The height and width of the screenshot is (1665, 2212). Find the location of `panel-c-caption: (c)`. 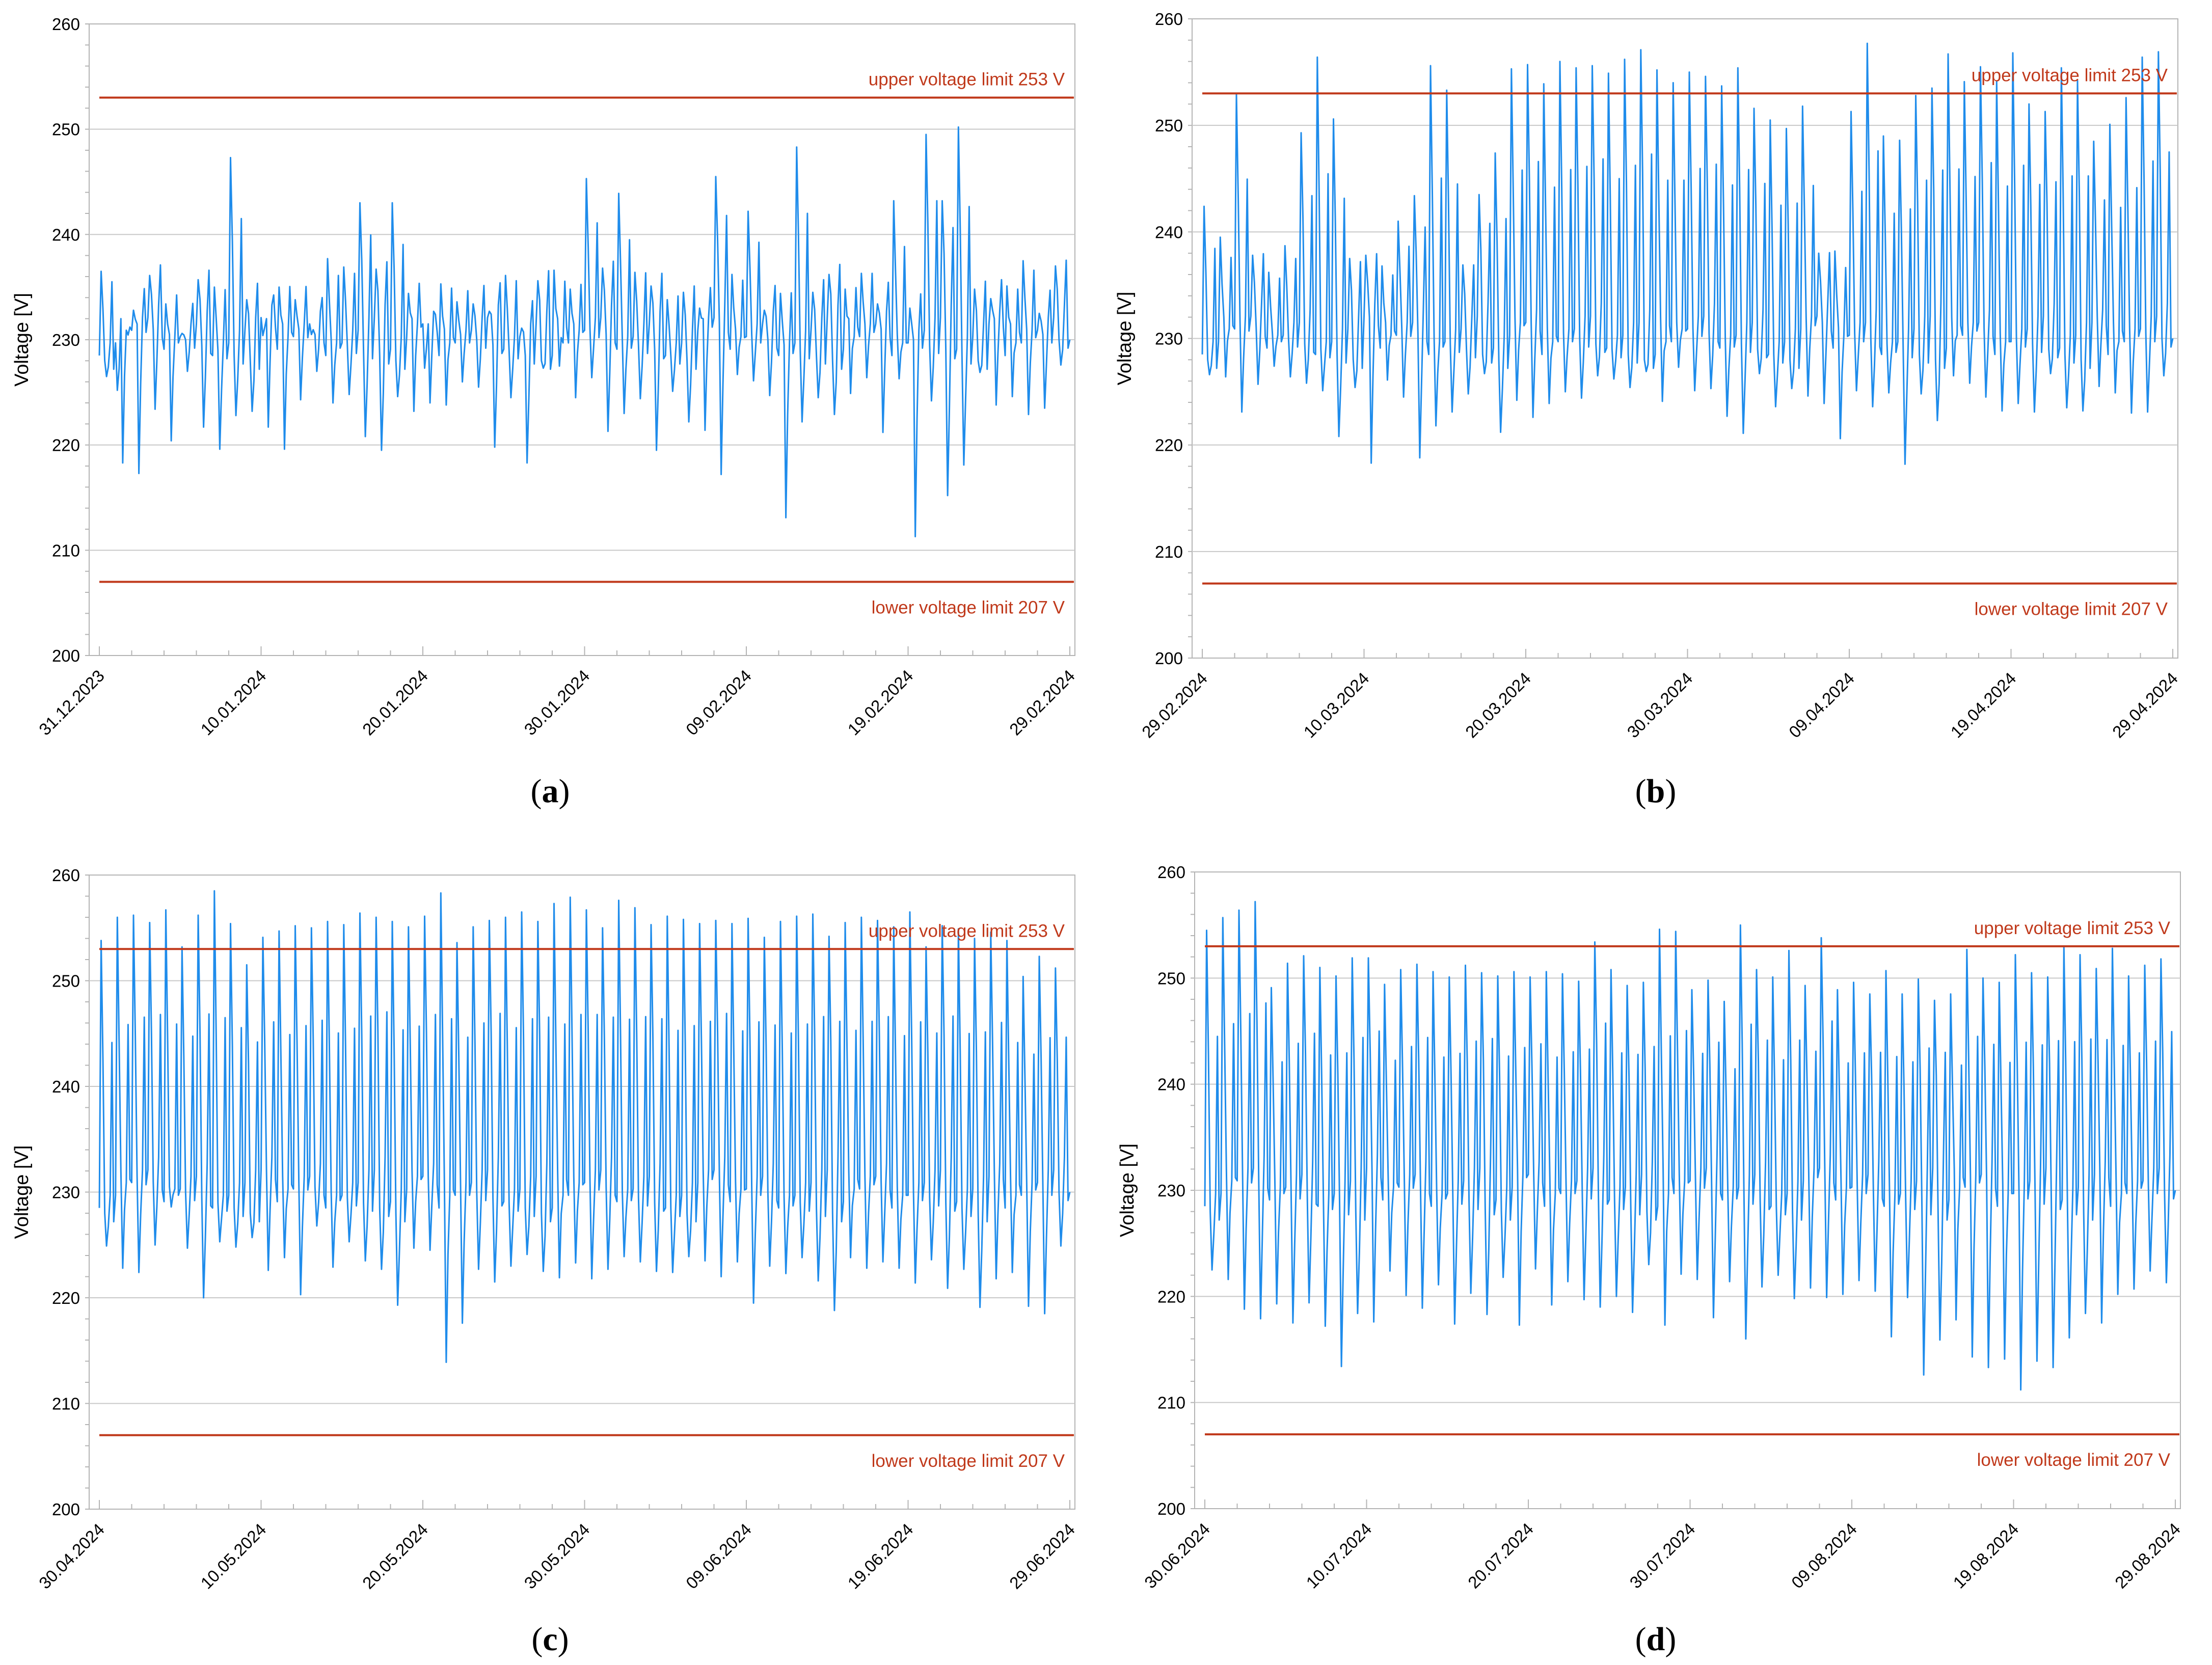

panel-c-caption: (c) is located at coordinates (550, 1640).